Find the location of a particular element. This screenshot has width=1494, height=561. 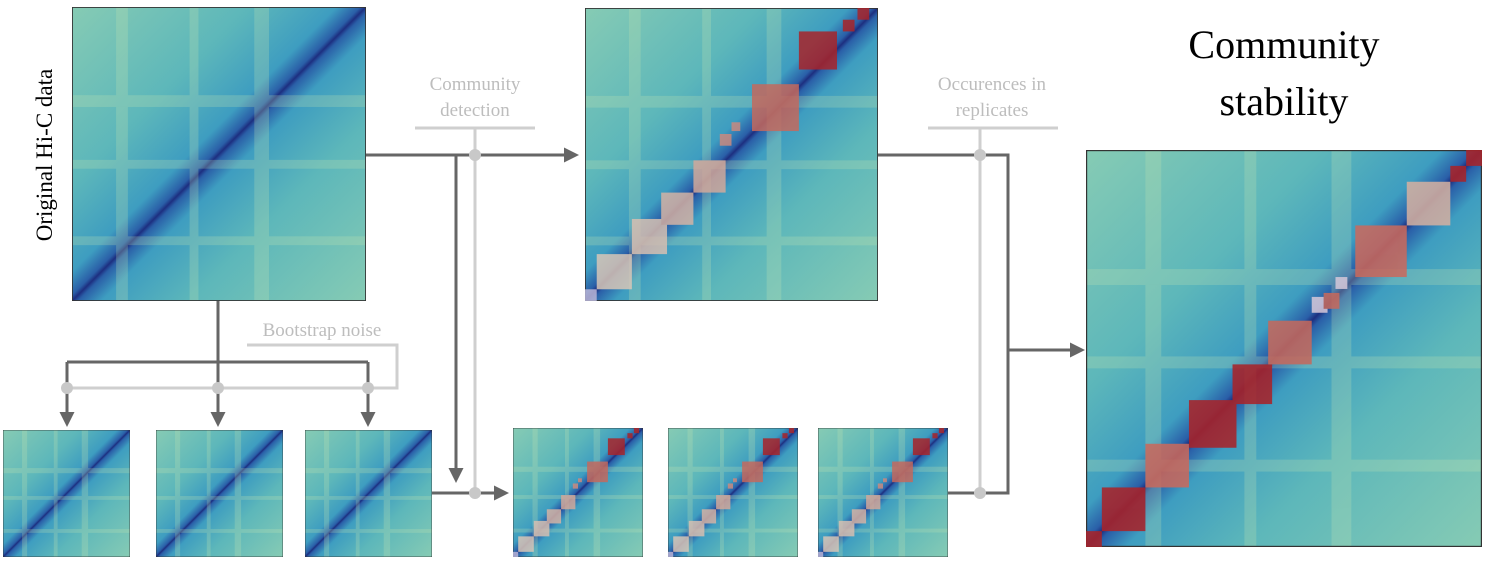

stability-title: stability is located at coordinates (1284, 101).